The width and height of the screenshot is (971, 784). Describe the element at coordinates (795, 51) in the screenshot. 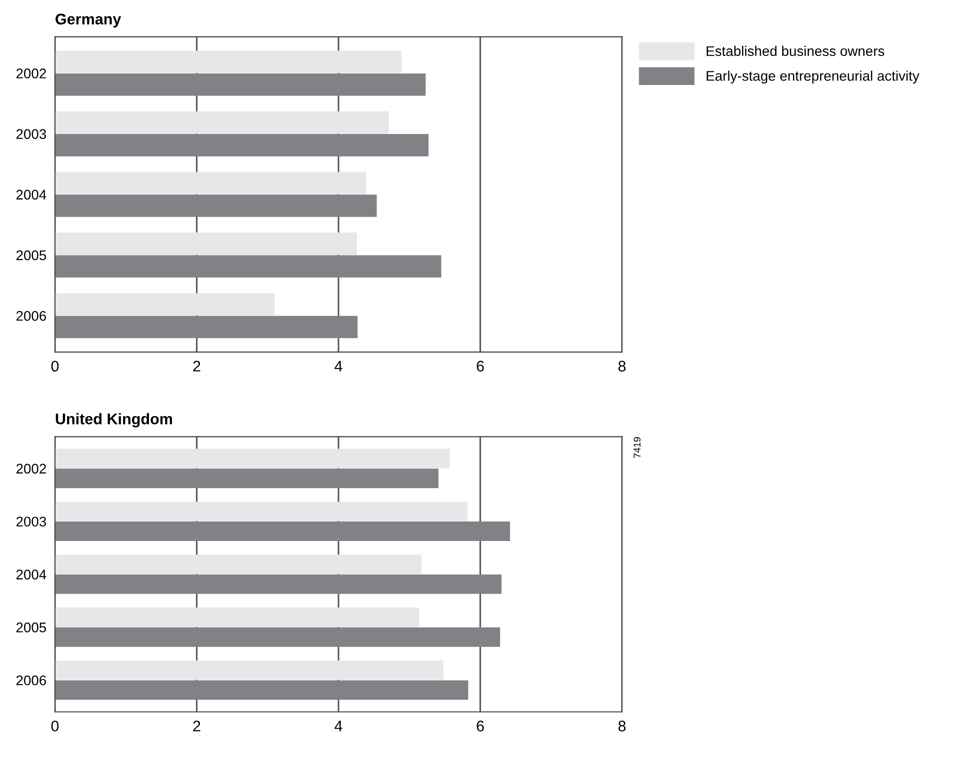

I see `legend-label: Established business owners` at that location.